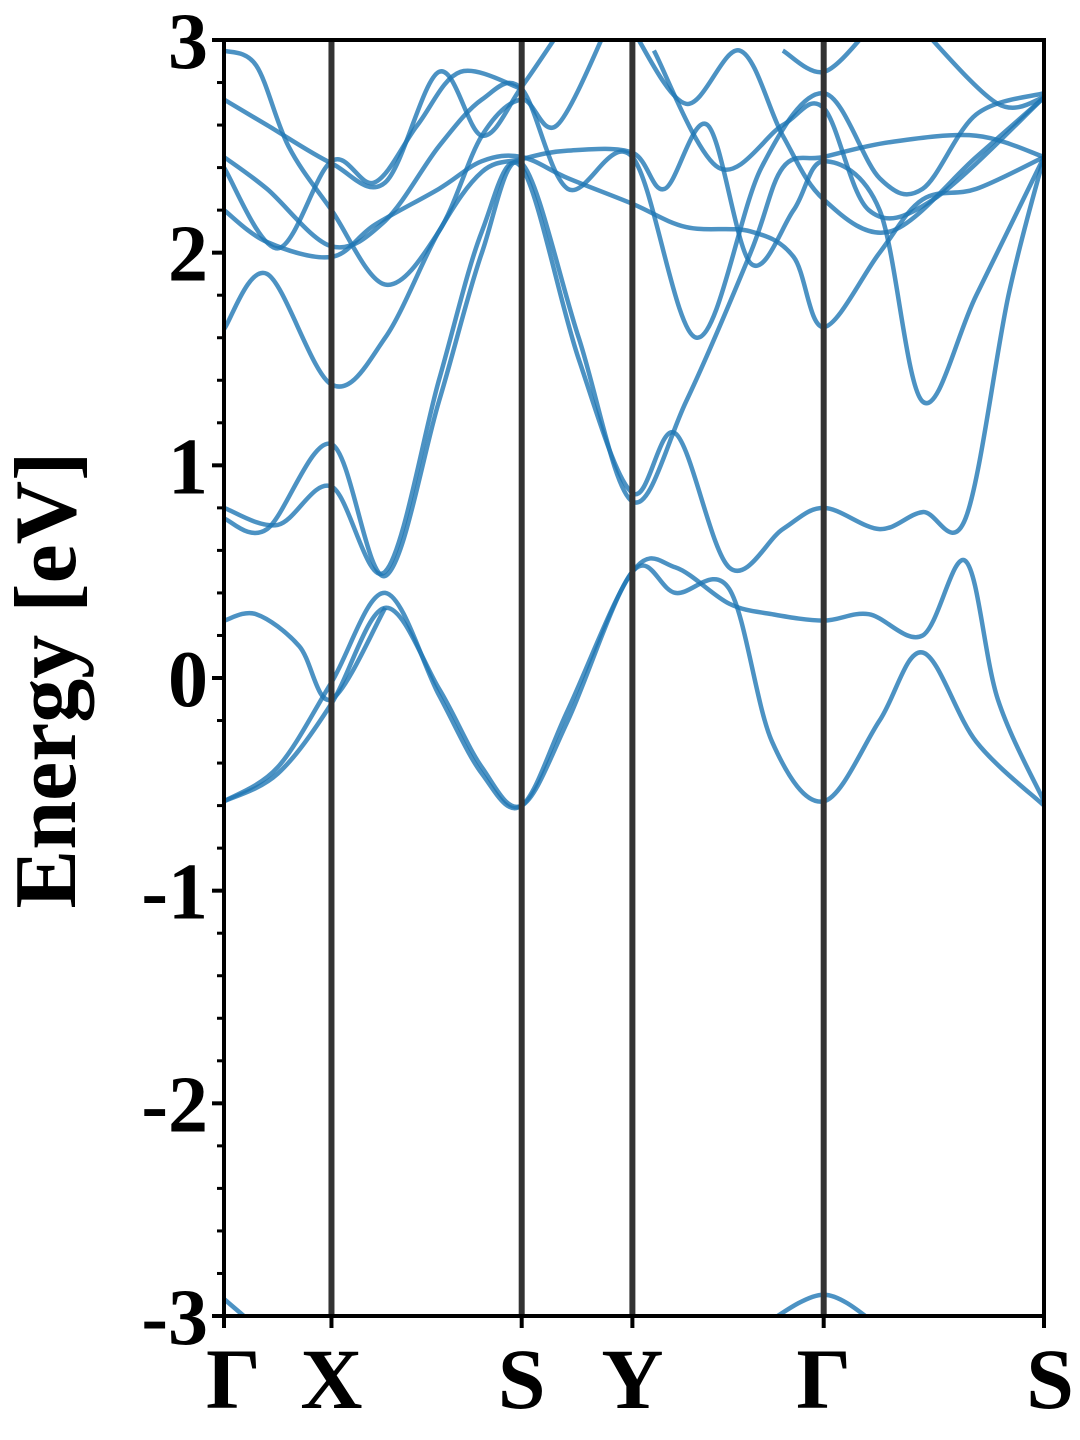  What do you see at coordinates (331, 1379) in the screenshot?
I see `x-tick-label-X: X` at bounding box center [331, 1379].